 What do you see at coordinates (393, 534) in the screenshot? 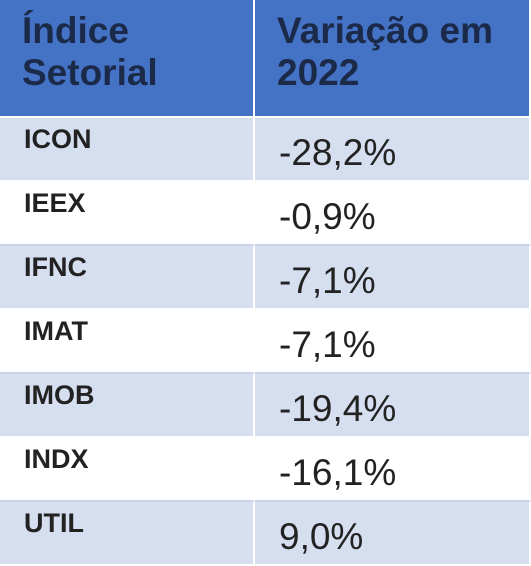
I see `variation-value: 9,0%` at bounding box center [393, 534].